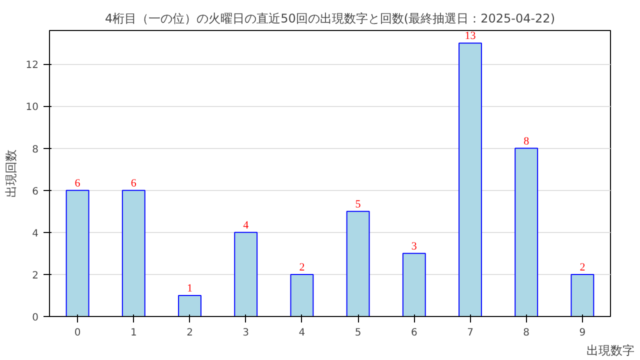 This screenshot has width=640, height=360. What do you see at coordinates (470, 333) in the screenshot?
I see `x-tick-label: 7` at bounding box center [470, 333].